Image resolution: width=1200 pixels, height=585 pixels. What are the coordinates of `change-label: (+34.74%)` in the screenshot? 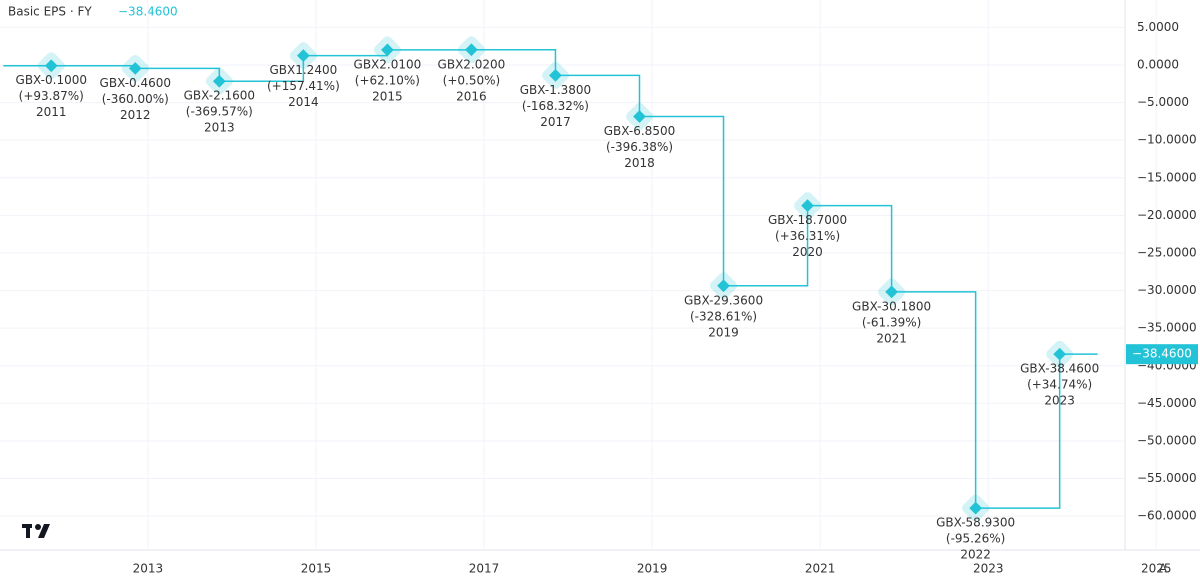 It's located at (1059, 385).